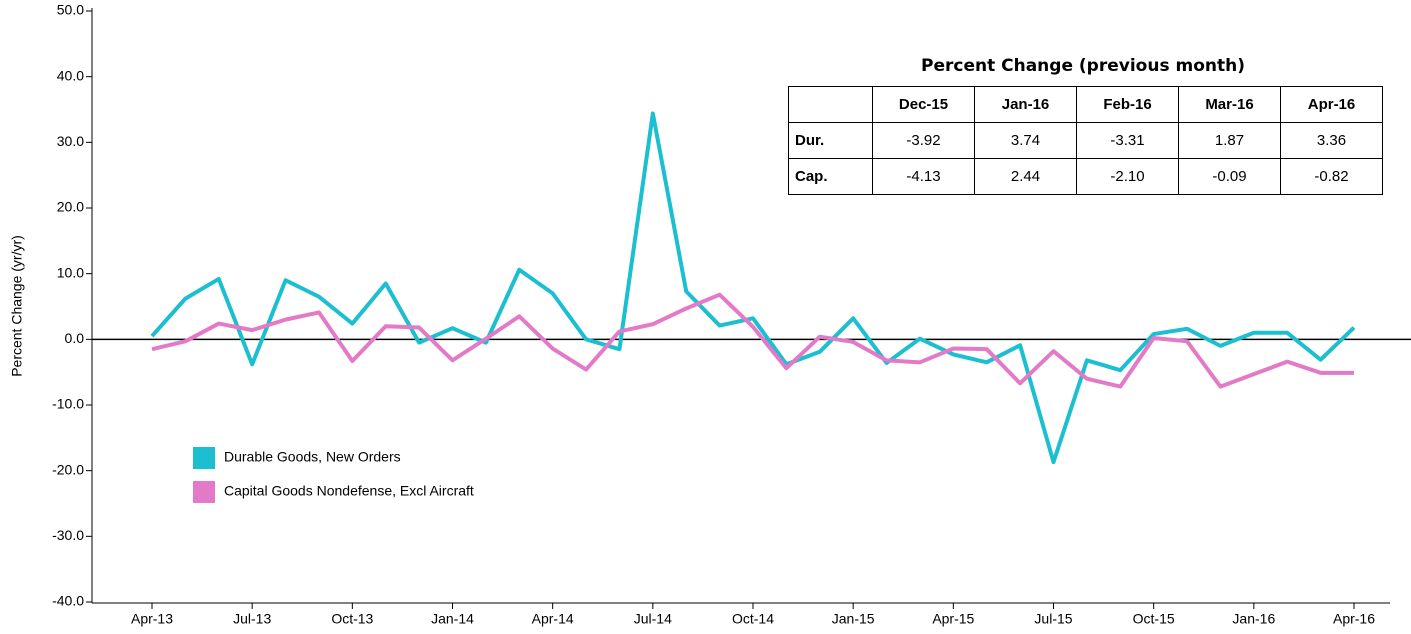 Image resolution: width=1411 pixels, height=634 pixels. What do you see at coordinates (923, 140) in the screenshot?
I see `table-cell: -3.92` at bounding box center [923, 140].